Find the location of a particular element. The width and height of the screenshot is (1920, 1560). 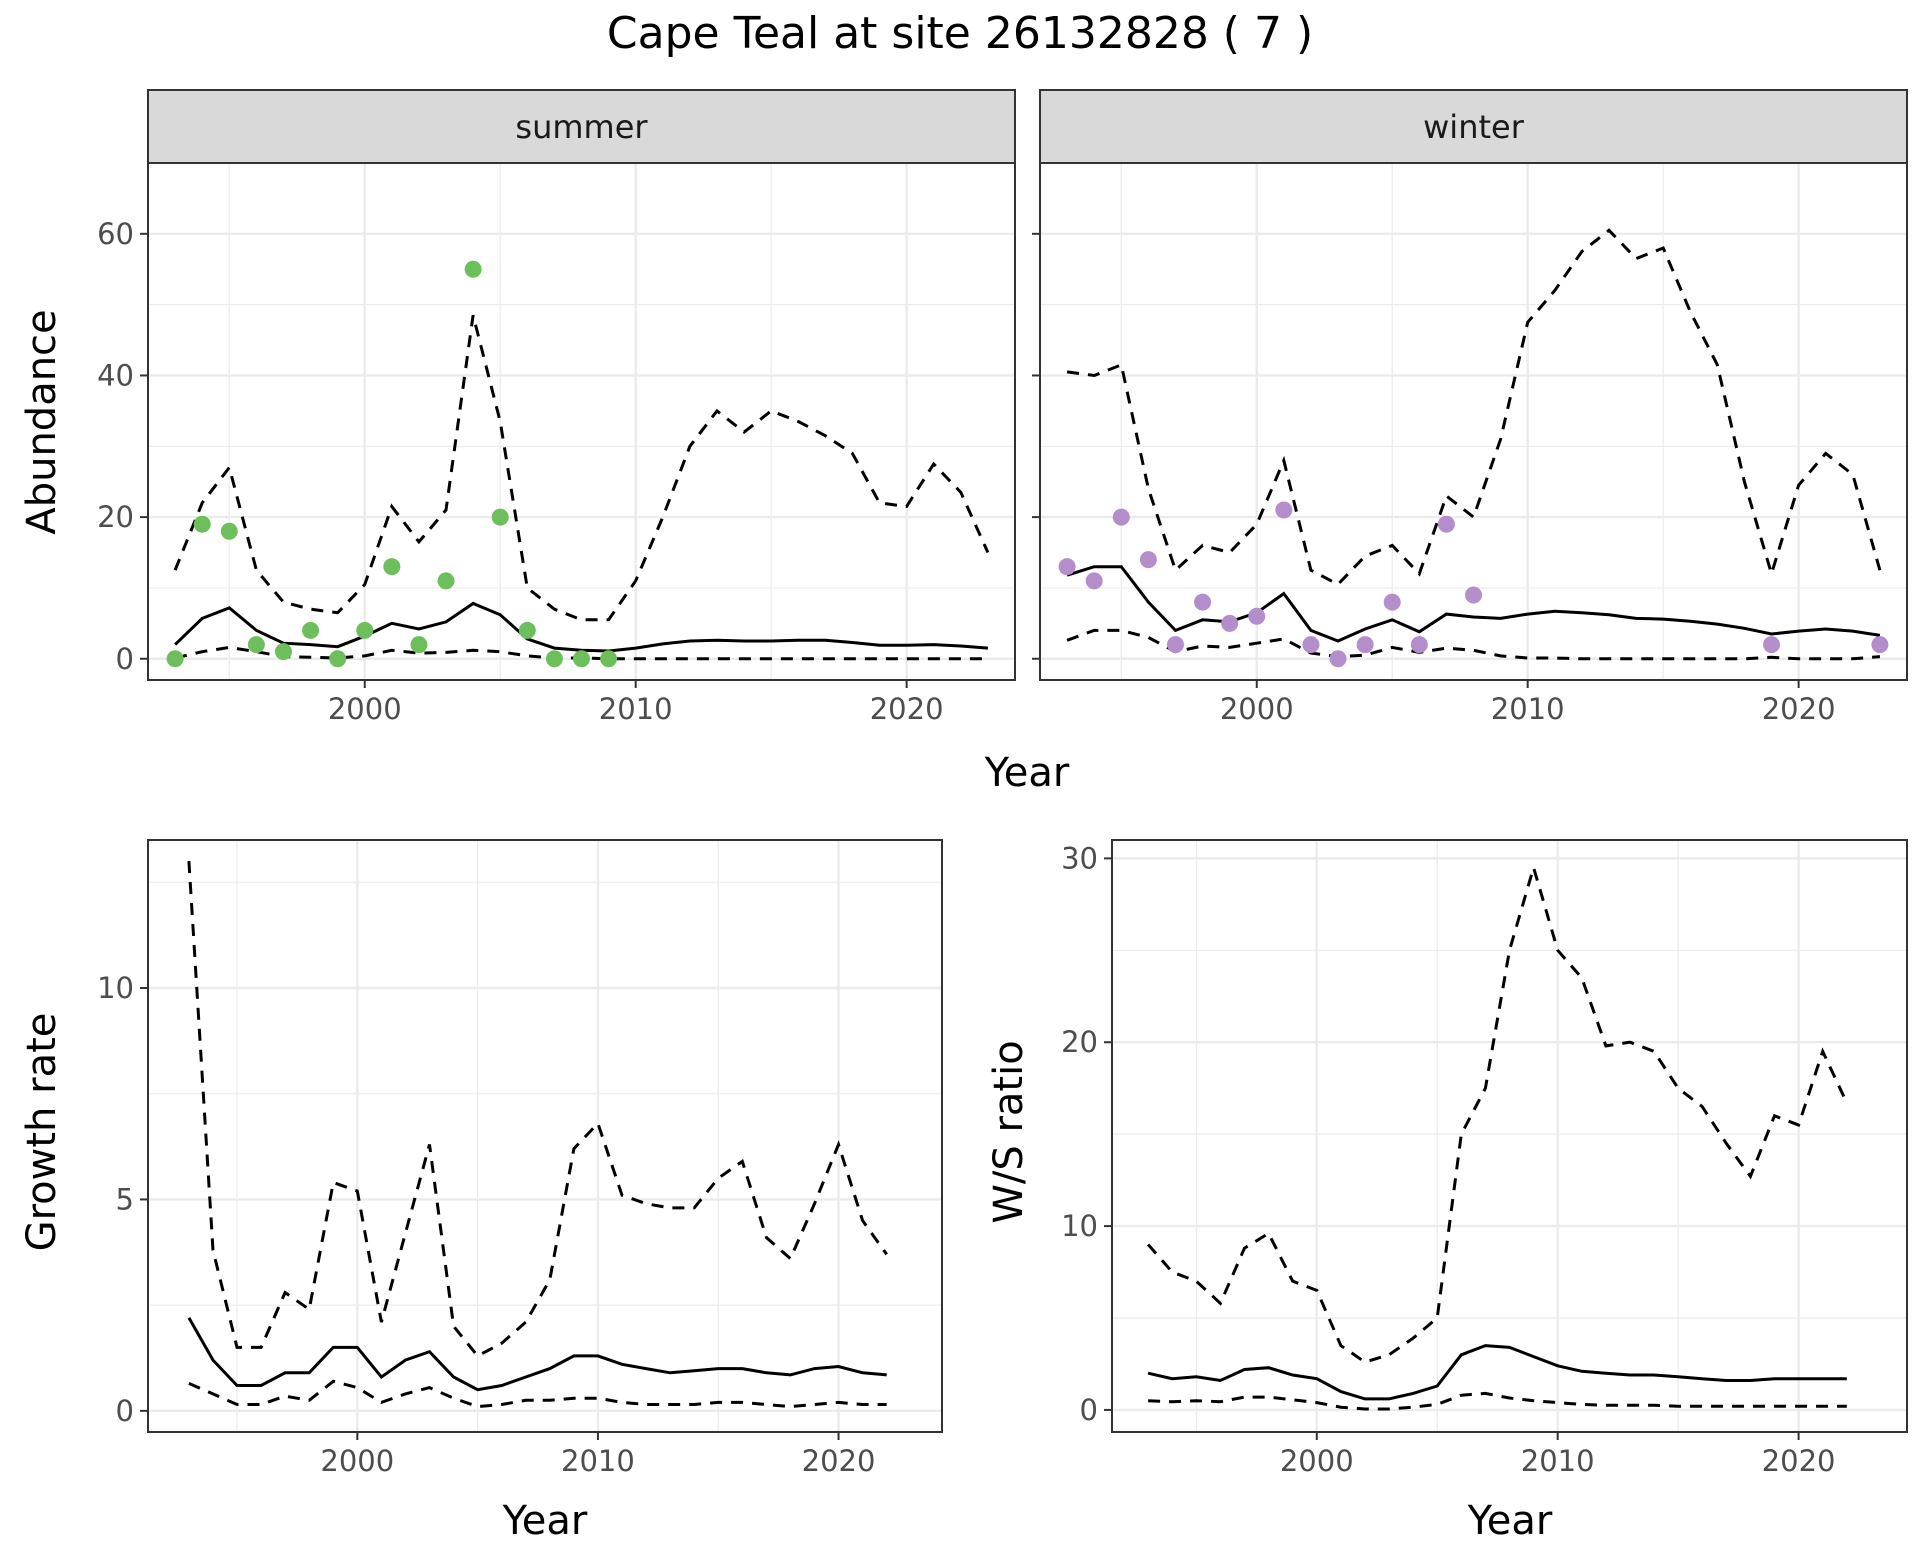

growth-rate-y-axis-title: Growth rate is located at coordinates (42, 1132).